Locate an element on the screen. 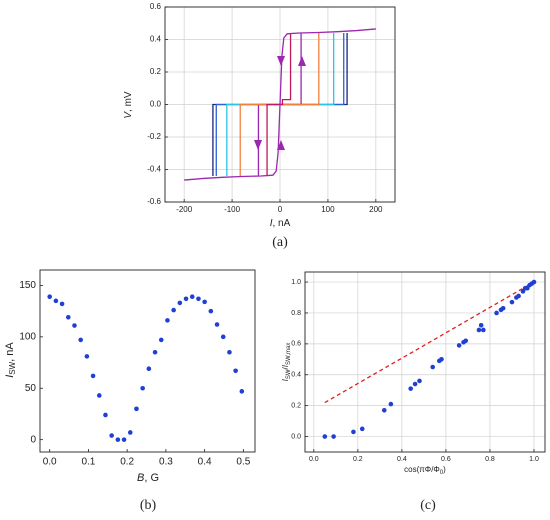 This screenshot has width=550, height=520. x-axis-label: I, nA is located at coordinates (280, 223).